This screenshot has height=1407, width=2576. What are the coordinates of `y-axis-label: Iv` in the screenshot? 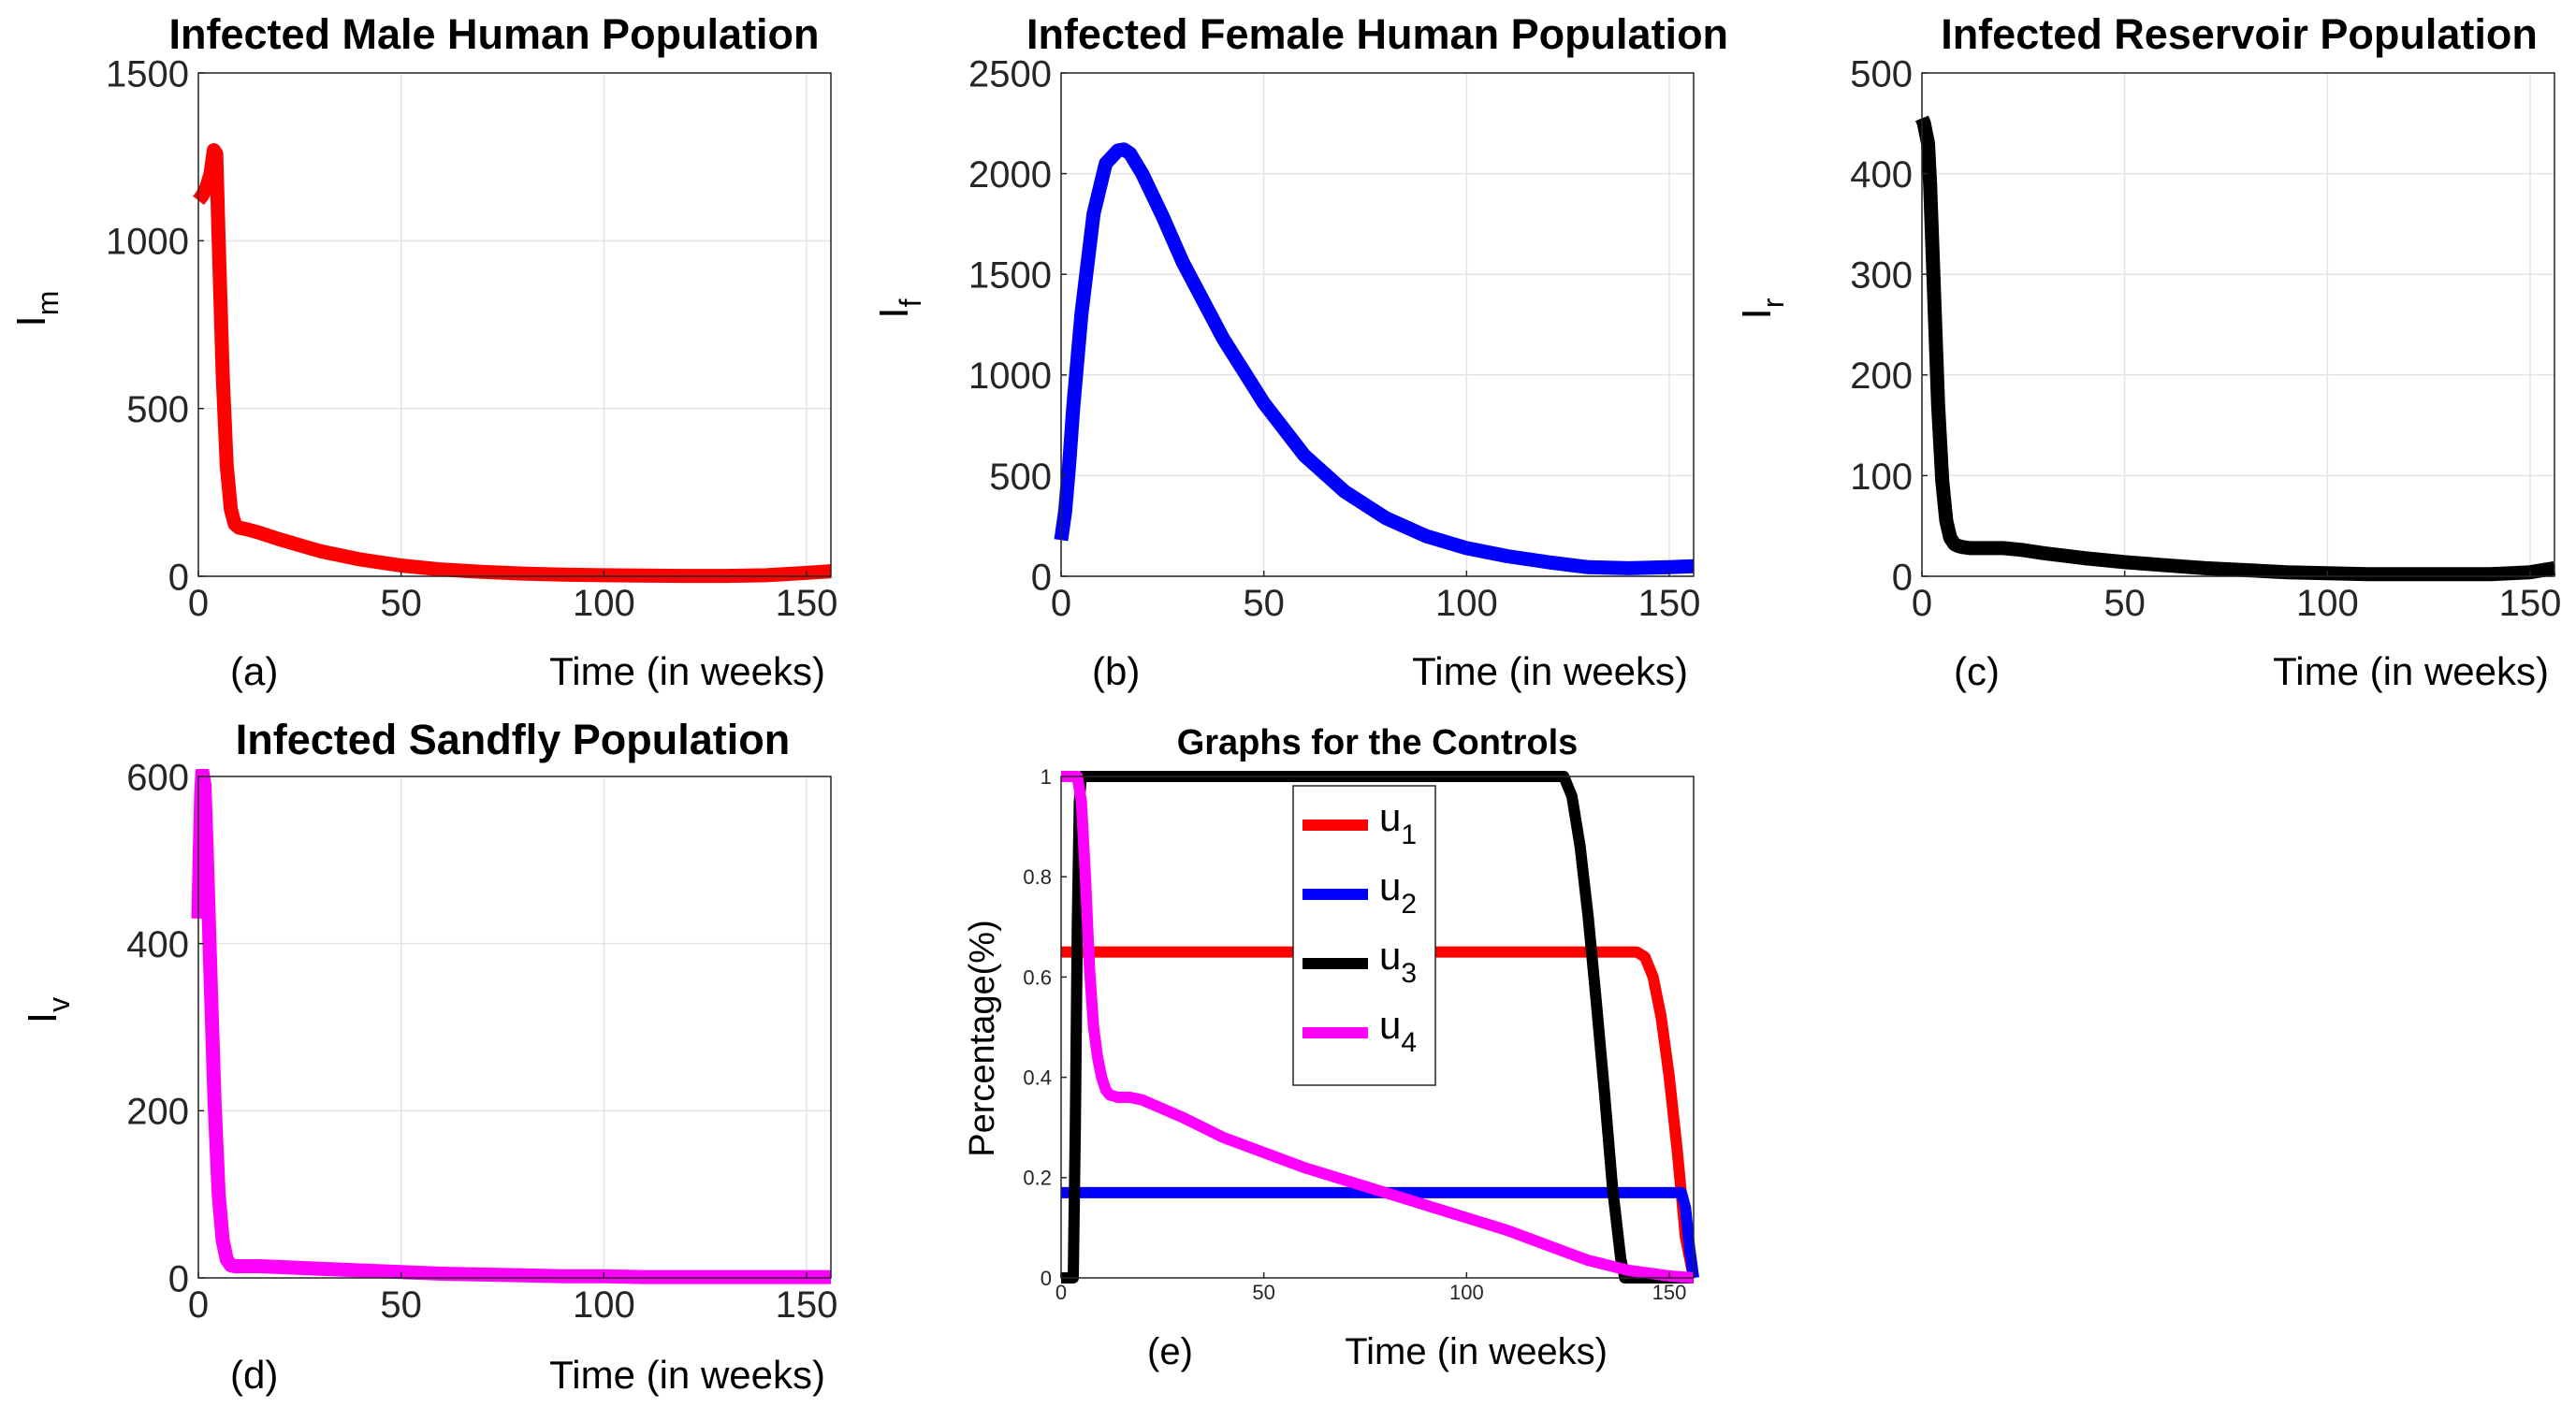 It's located at (48, 1010).